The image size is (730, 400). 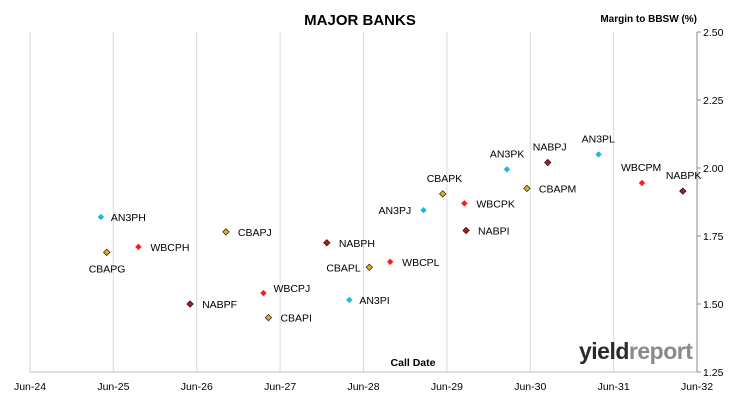 I want to click on point-label-nabph: NABPH, so click(x=357, y=244).